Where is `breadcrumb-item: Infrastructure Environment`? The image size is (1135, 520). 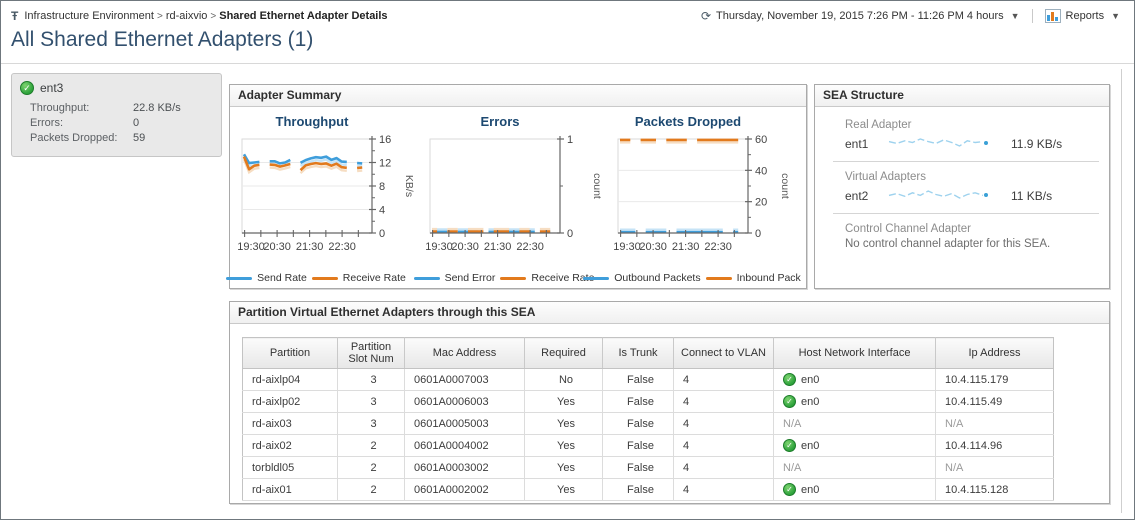 breadcrumb-item: Infrastructure Environment is located at coordinates (89, 16).